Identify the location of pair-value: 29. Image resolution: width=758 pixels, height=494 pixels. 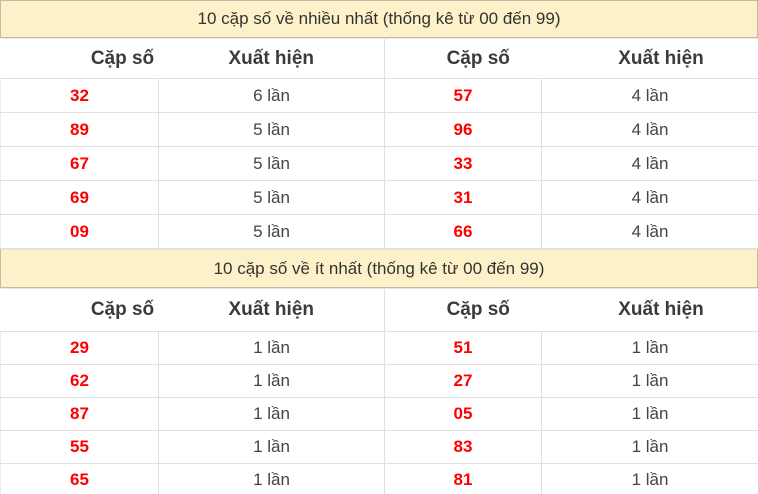
(79, 348).